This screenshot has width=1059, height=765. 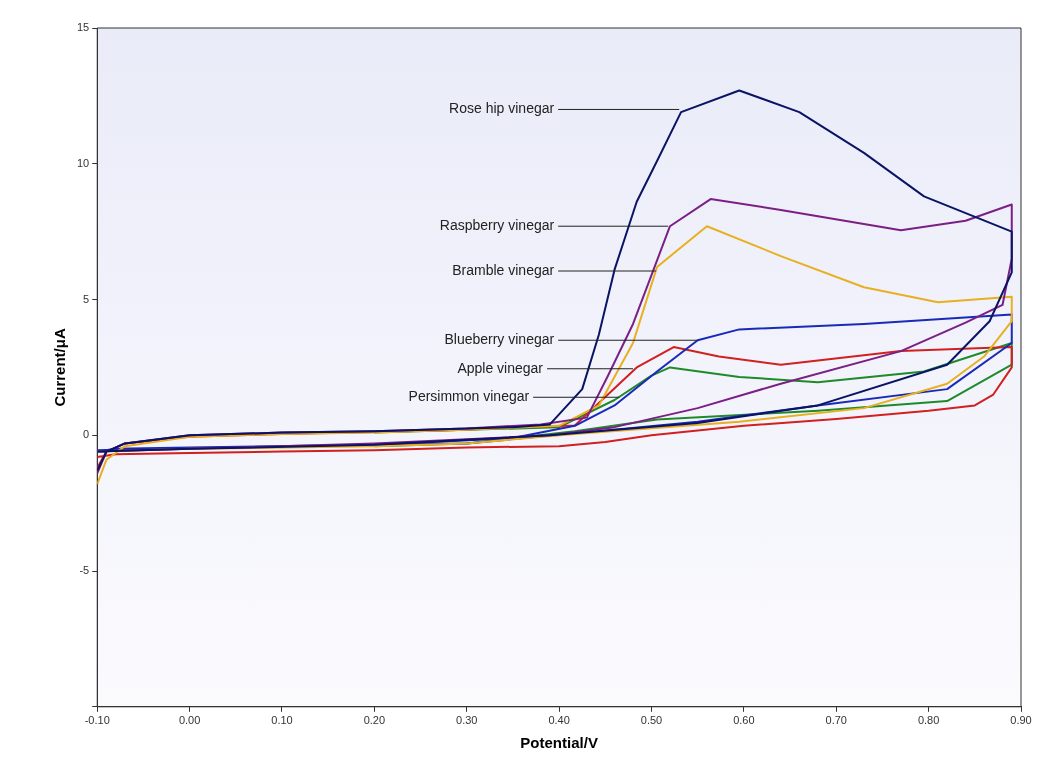 What do you see at coordinates (97, 720) in the screenshot?
I see `x-tick-label: -0.10` at bounding box center [97, 720].